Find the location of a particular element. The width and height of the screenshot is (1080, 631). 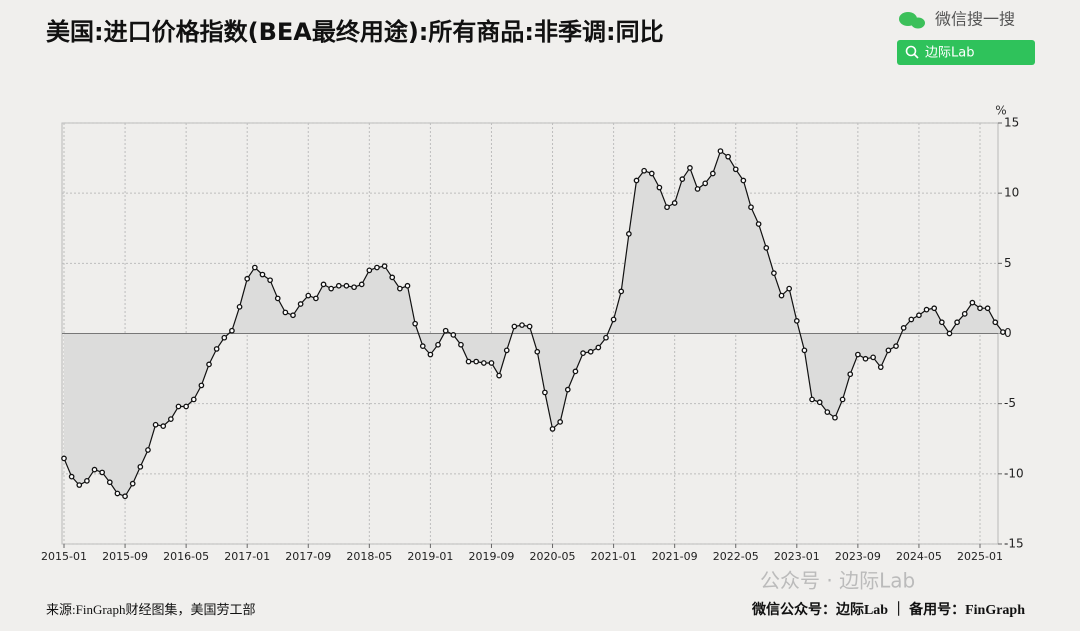

chart-title: 美国:进口价格指数(BEA最终用途):所有商品:非季调:同比 is located at coordinates (355, 32).